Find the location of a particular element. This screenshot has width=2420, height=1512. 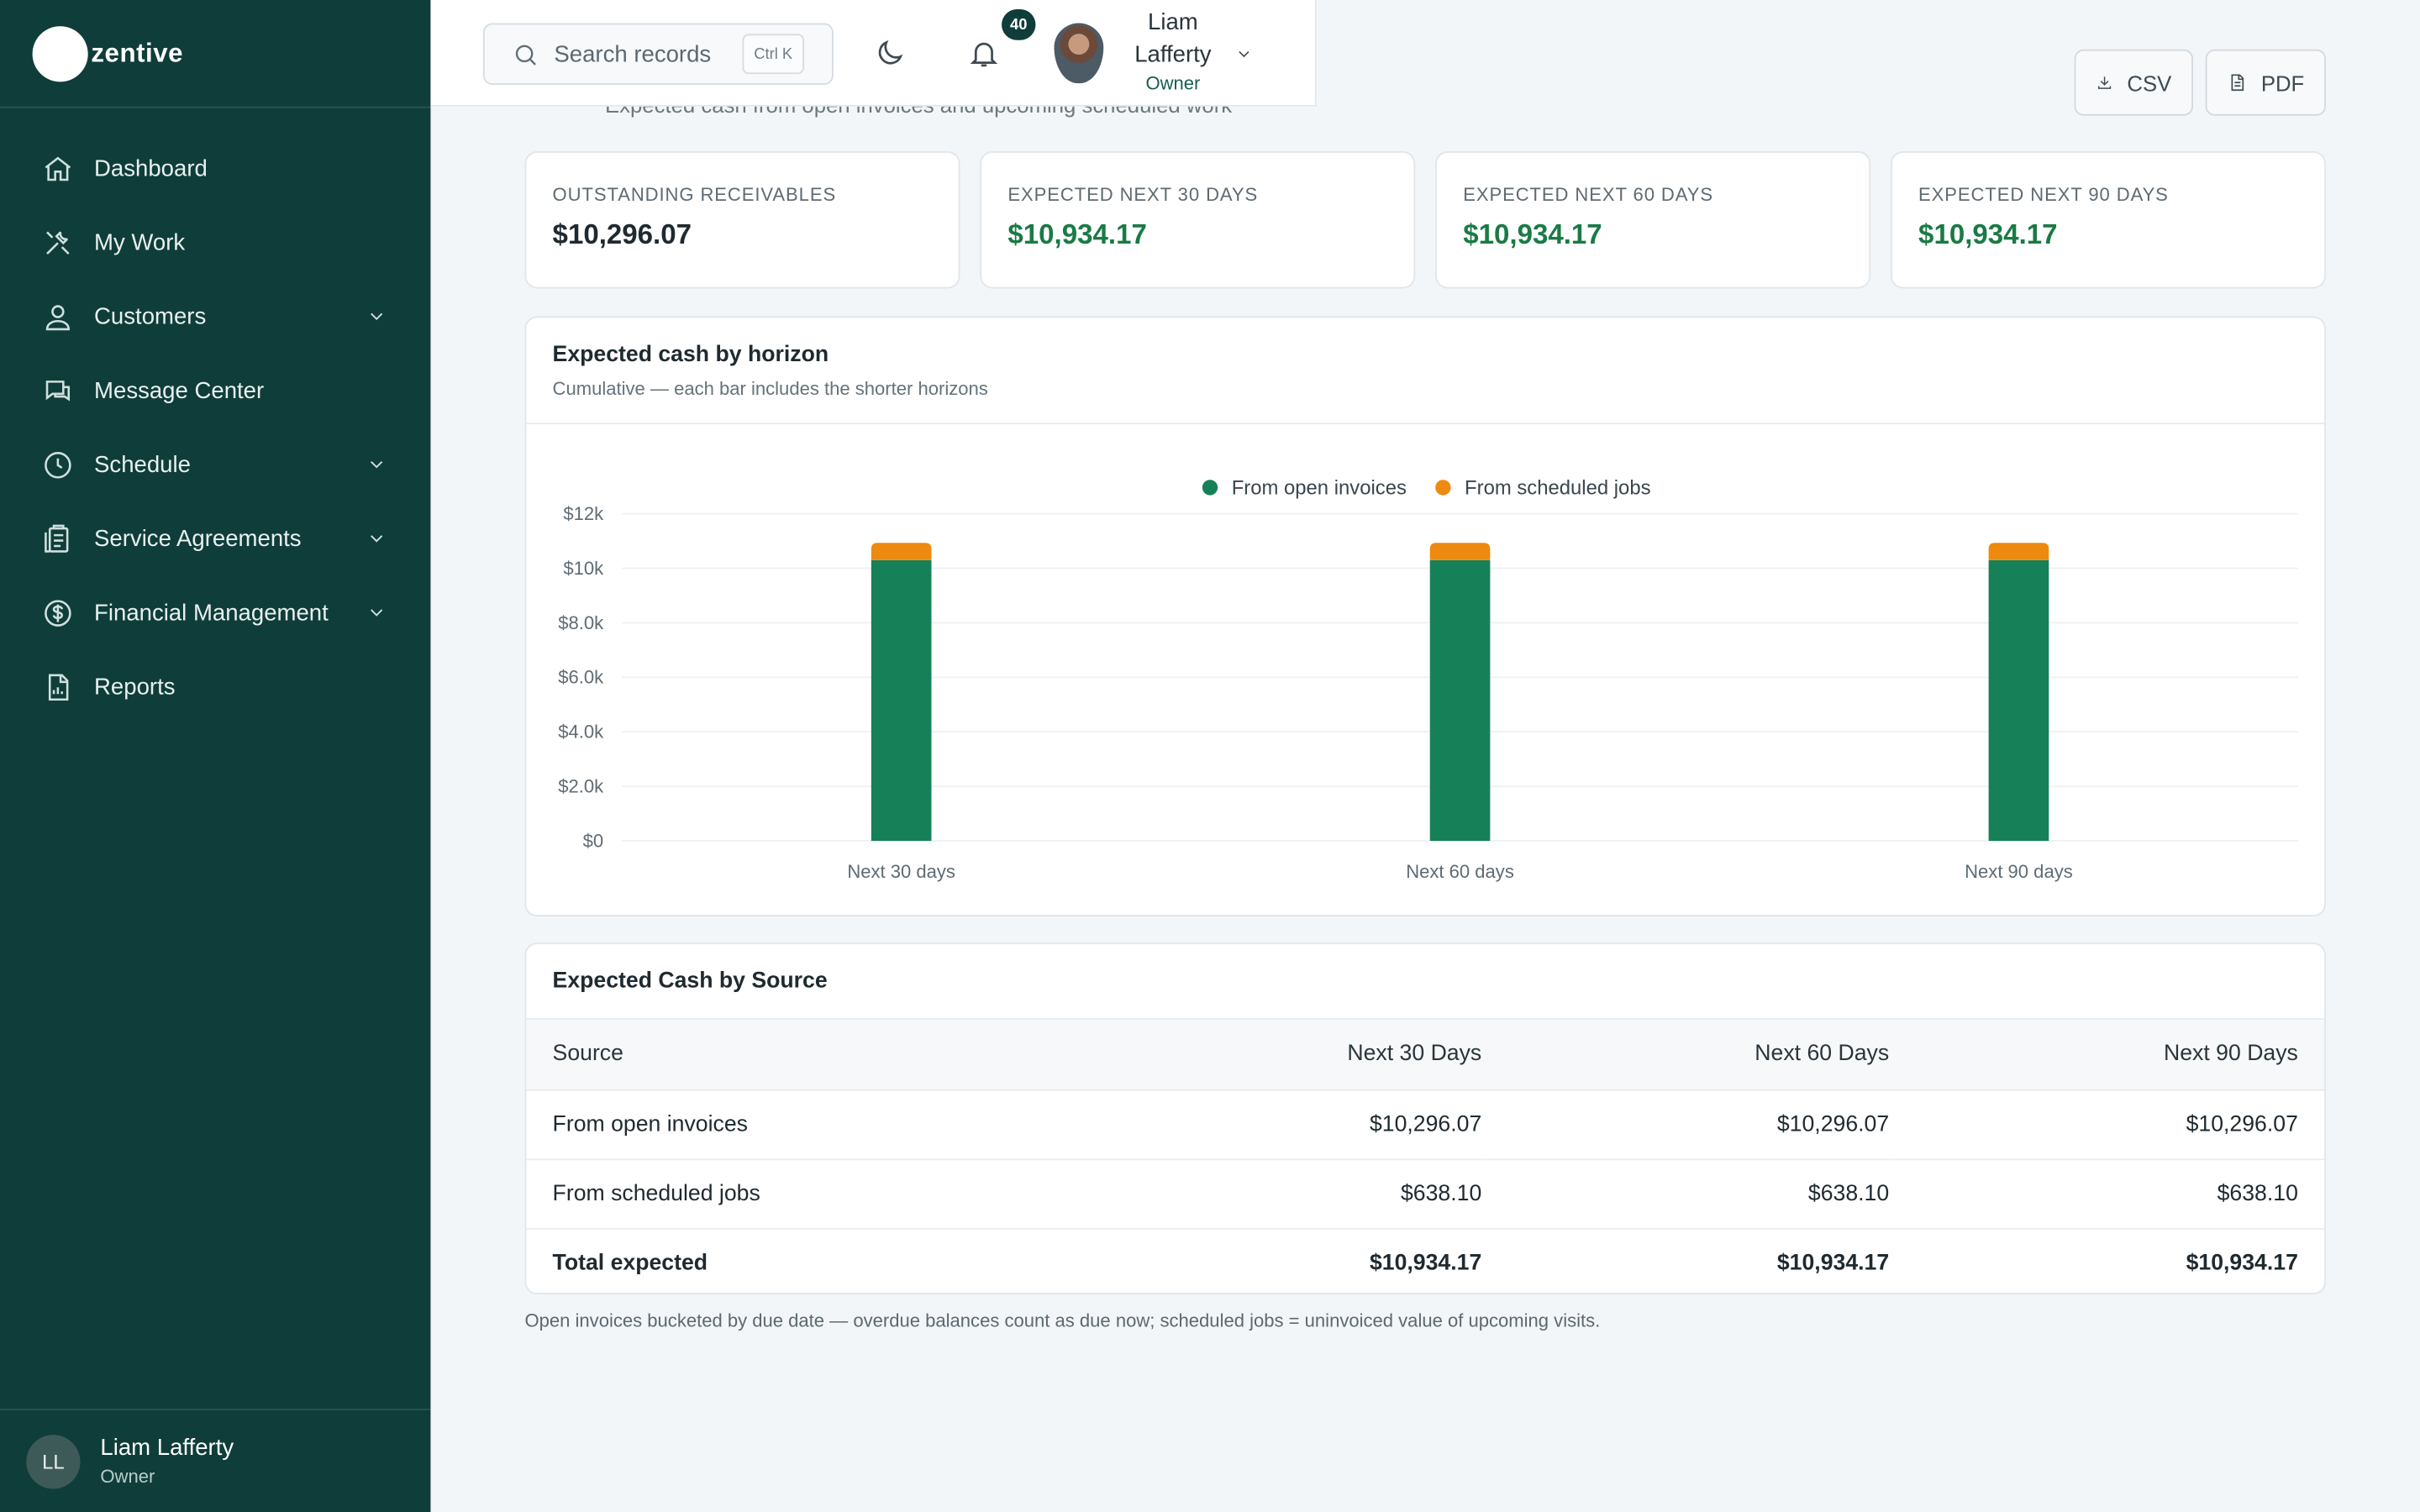

export-pdf-button: PDF is located at coordinates (2266, 82).